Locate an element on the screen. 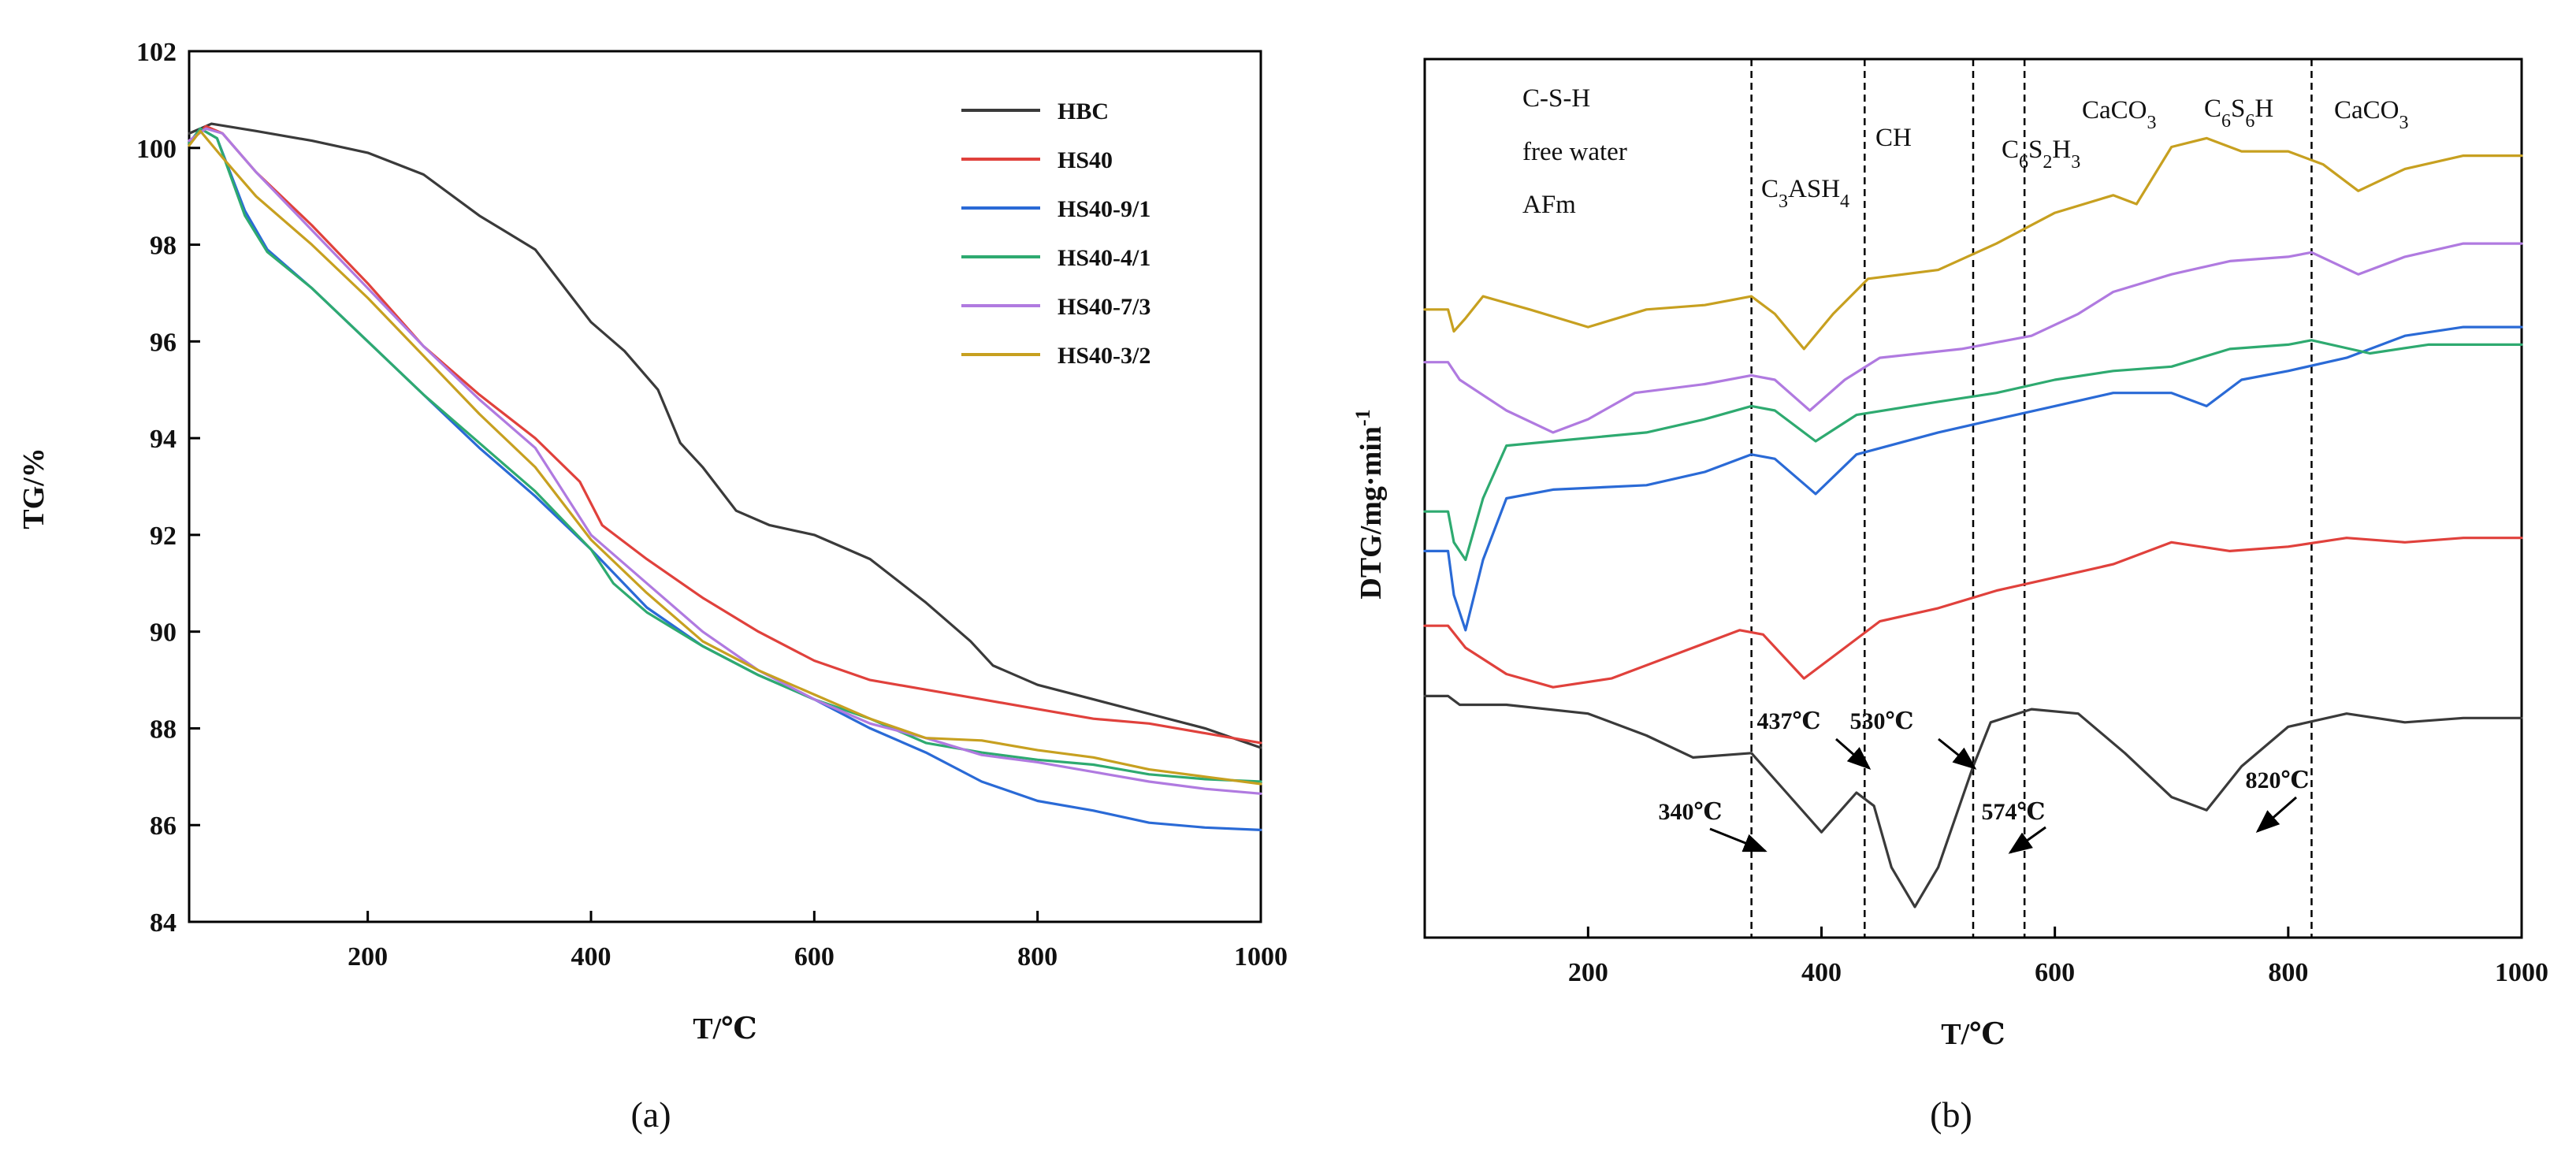  panel-a-y-tick-label: 86 is located at coordinates (163, 826).